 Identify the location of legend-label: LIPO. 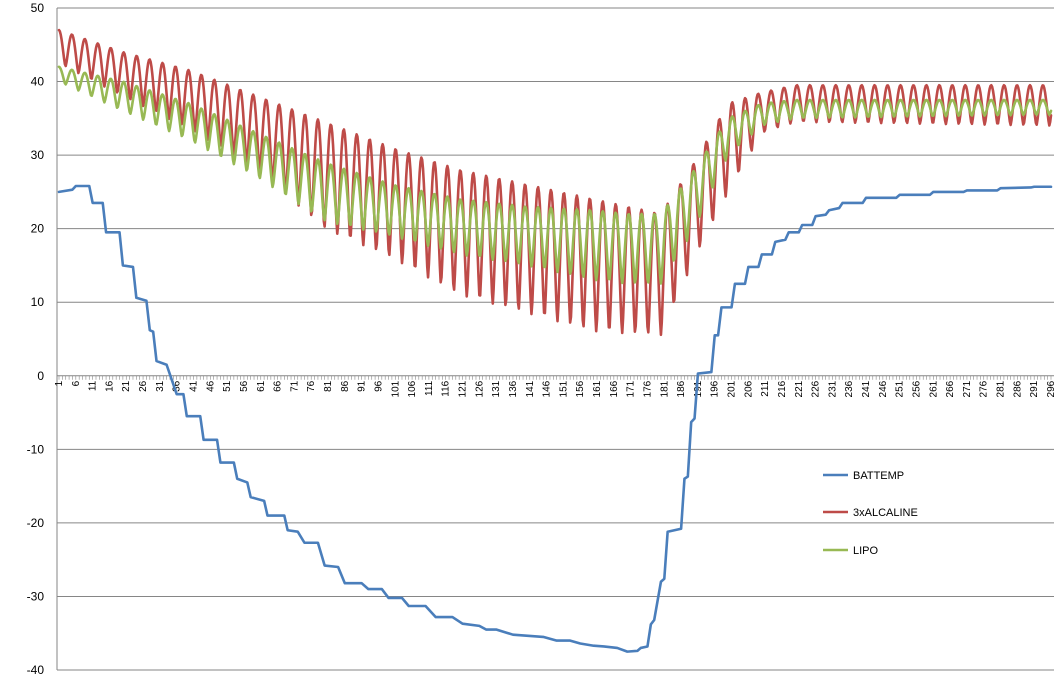
(866, 551).